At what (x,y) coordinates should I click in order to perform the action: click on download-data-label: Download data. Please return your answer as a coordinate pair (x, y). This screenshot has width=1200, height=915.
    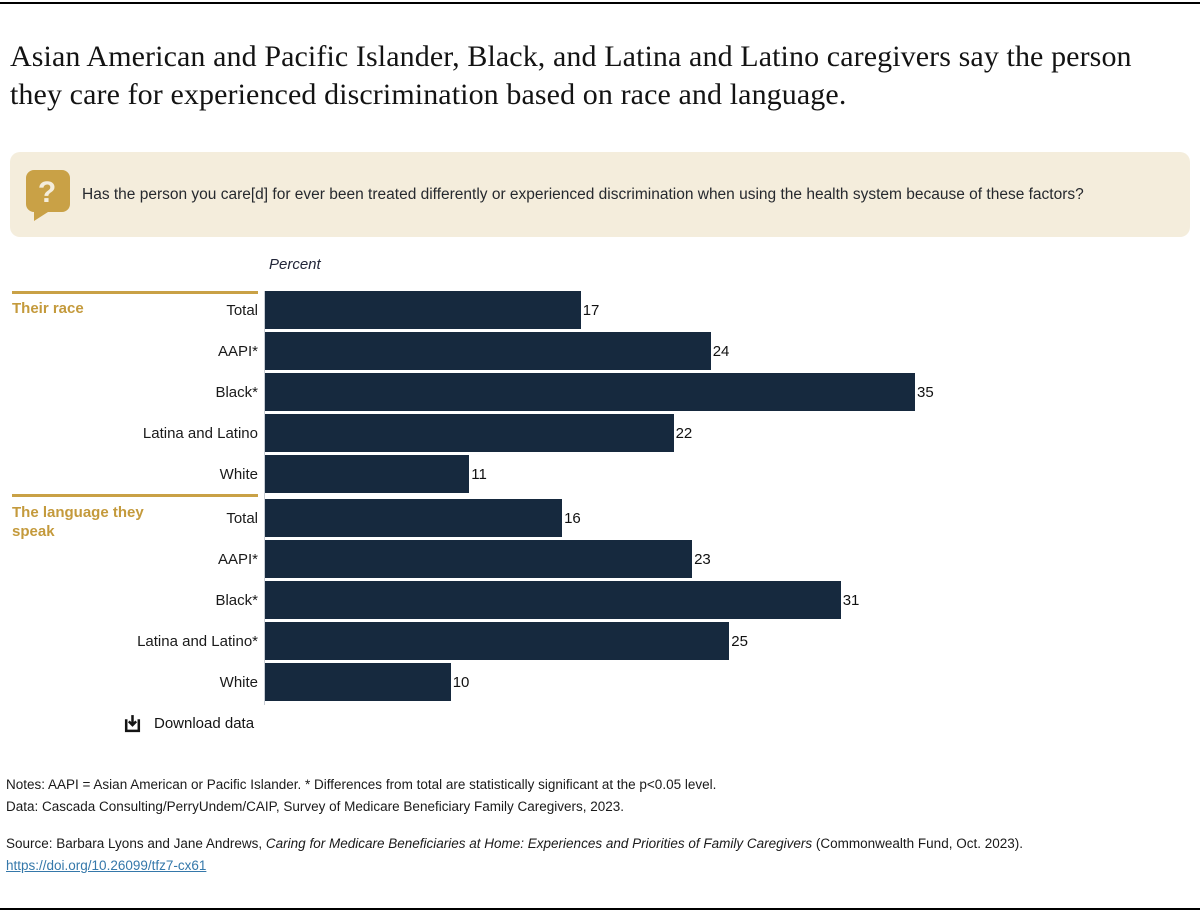
    Looking at the image, I should click on (204, 723).